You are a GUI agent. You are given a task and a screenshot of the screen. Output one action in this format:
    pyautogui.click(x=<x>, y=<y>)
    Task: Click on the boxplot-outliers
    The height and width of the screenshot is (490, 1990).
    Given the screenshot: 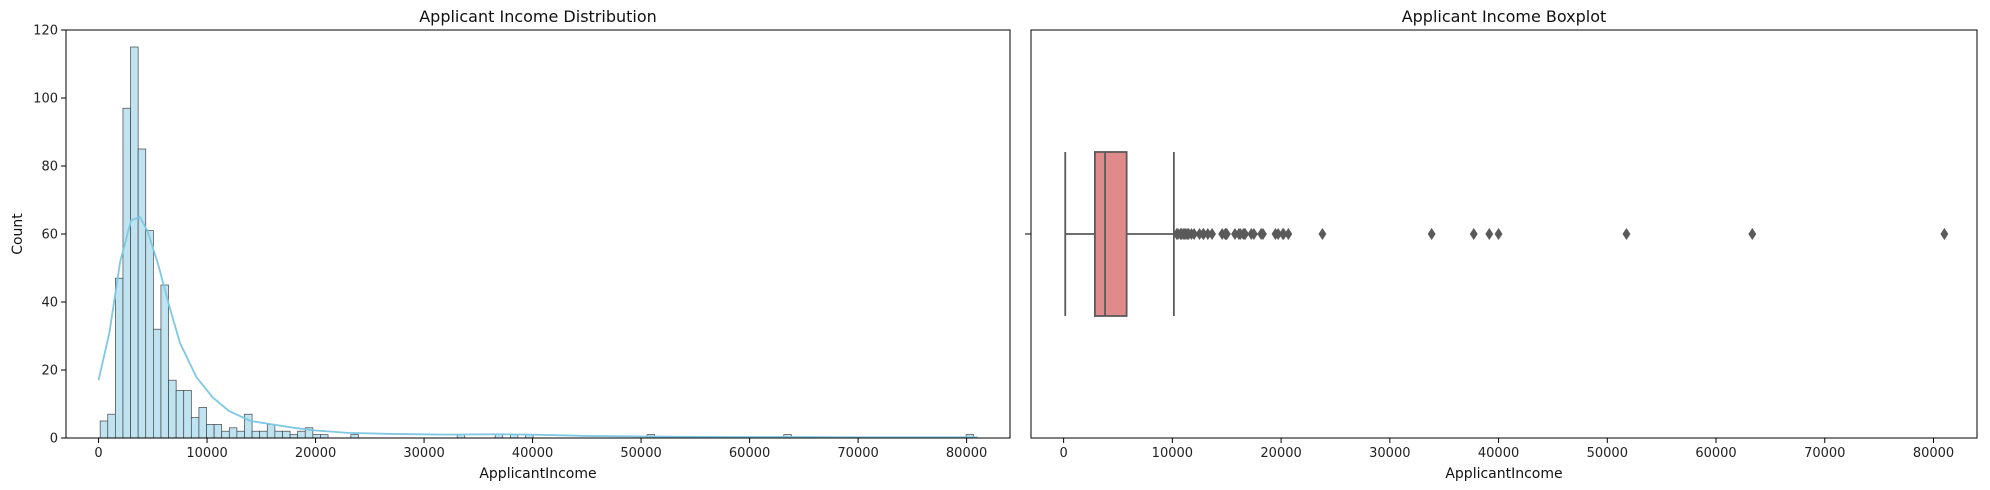 What is the action you would take?
    pyautogui.click(x=1560, y=234)
    